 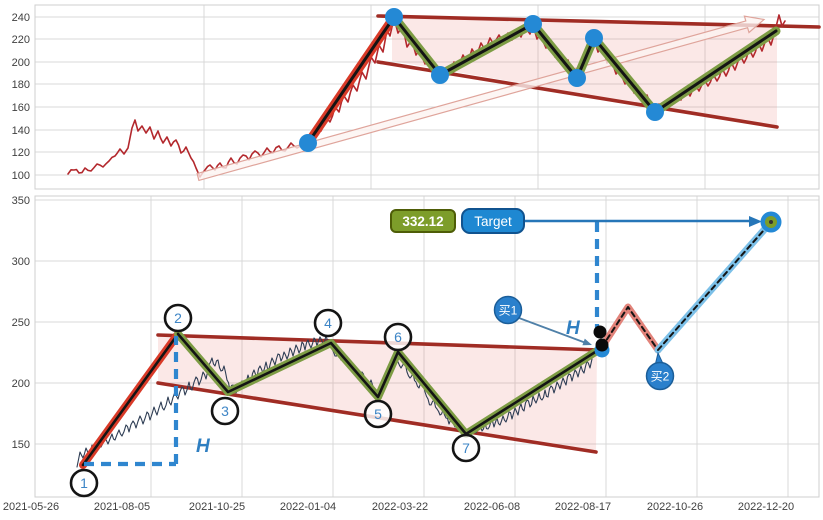 I want to click on target-value-box, so click(x=423, y=221).